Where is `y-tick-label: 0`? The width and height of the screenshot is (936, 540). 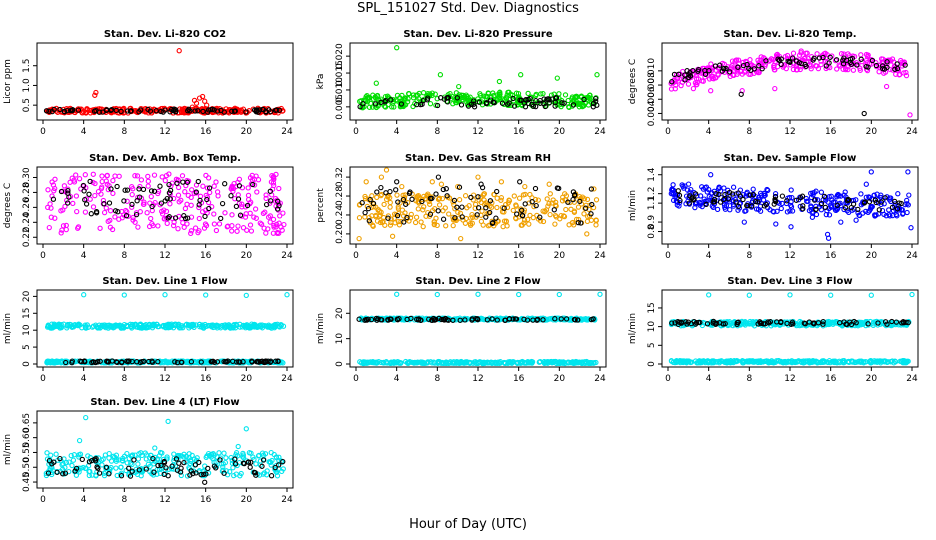
y-tick-label: 0 is located at coordinates (27, 364).